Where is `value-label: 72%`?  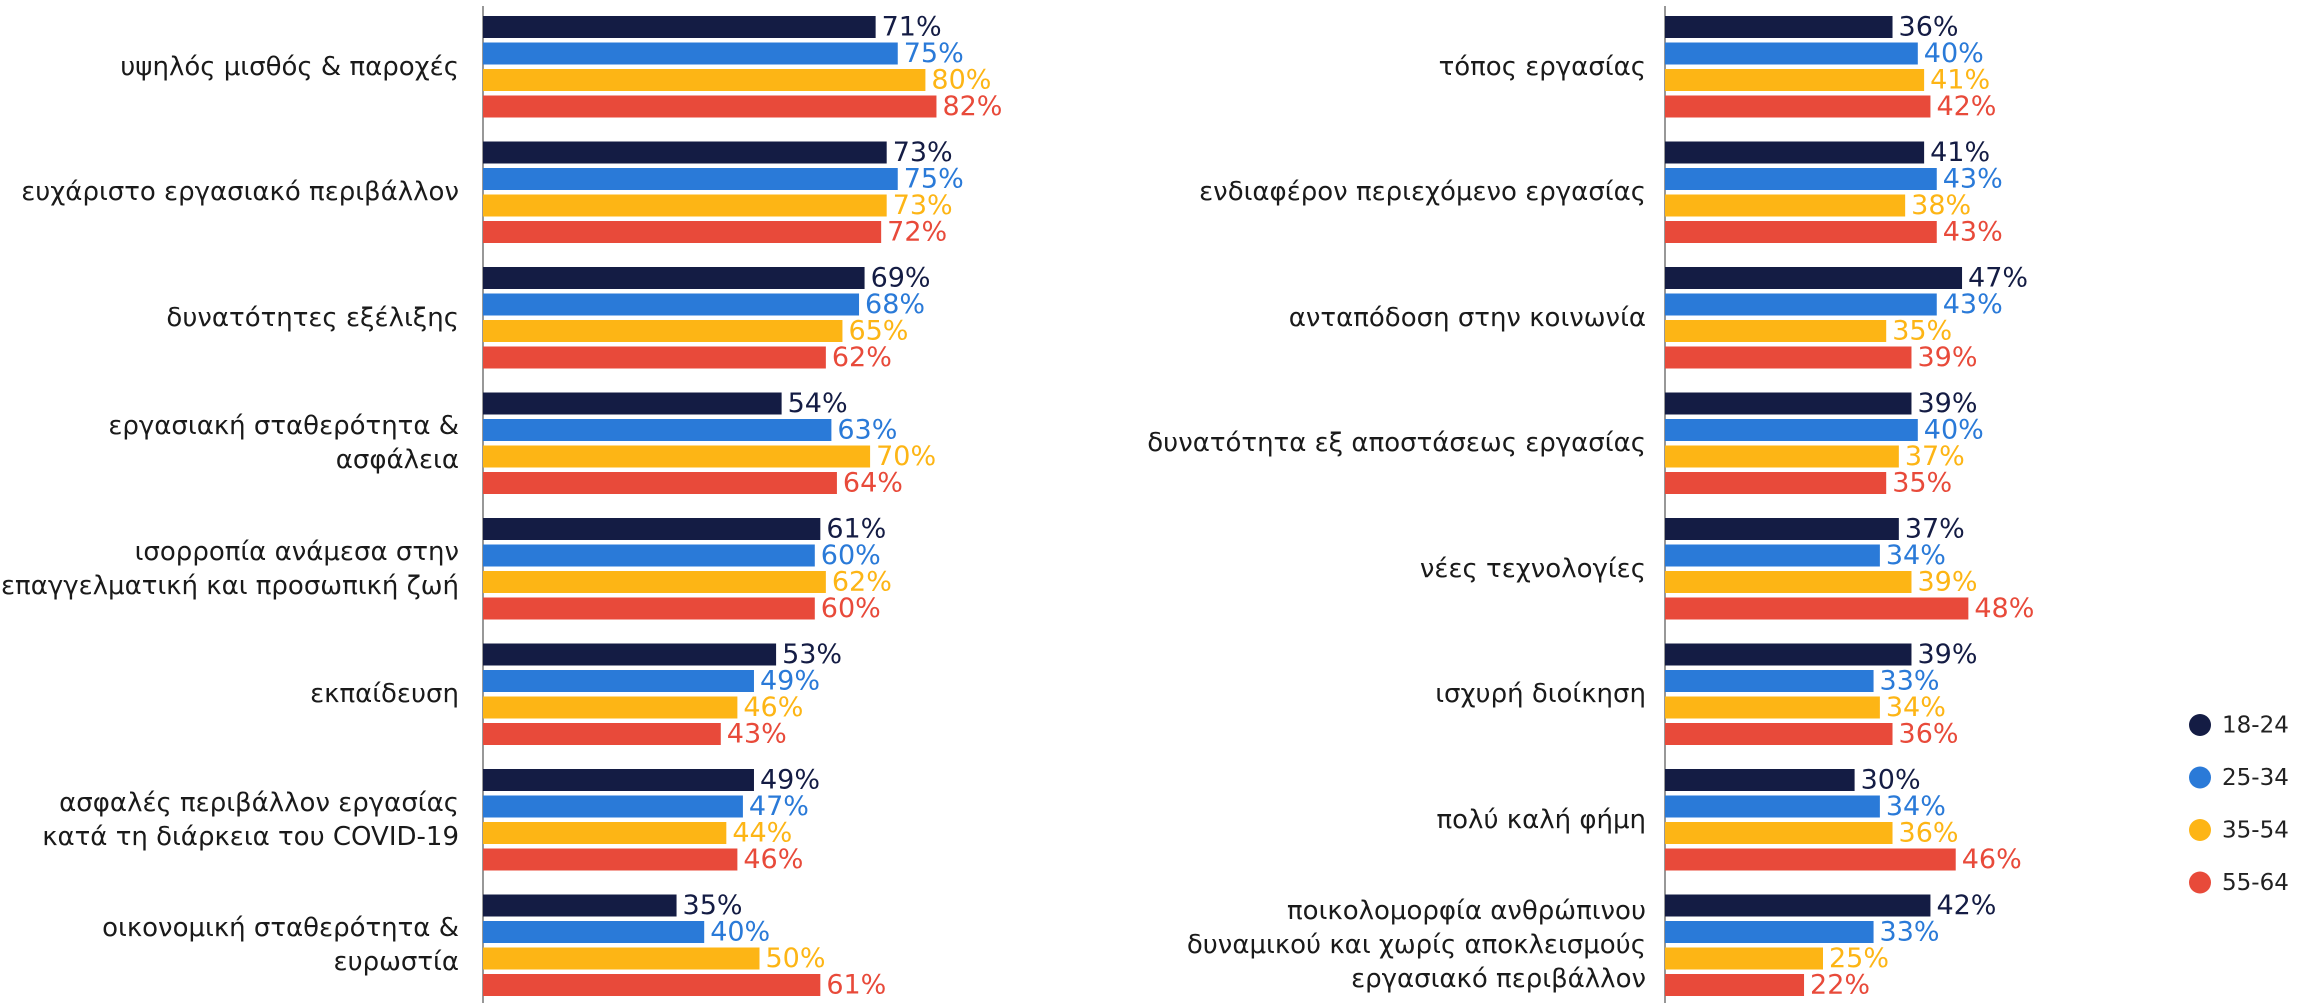 value-label: 72% is located at coordinates (917, 232).